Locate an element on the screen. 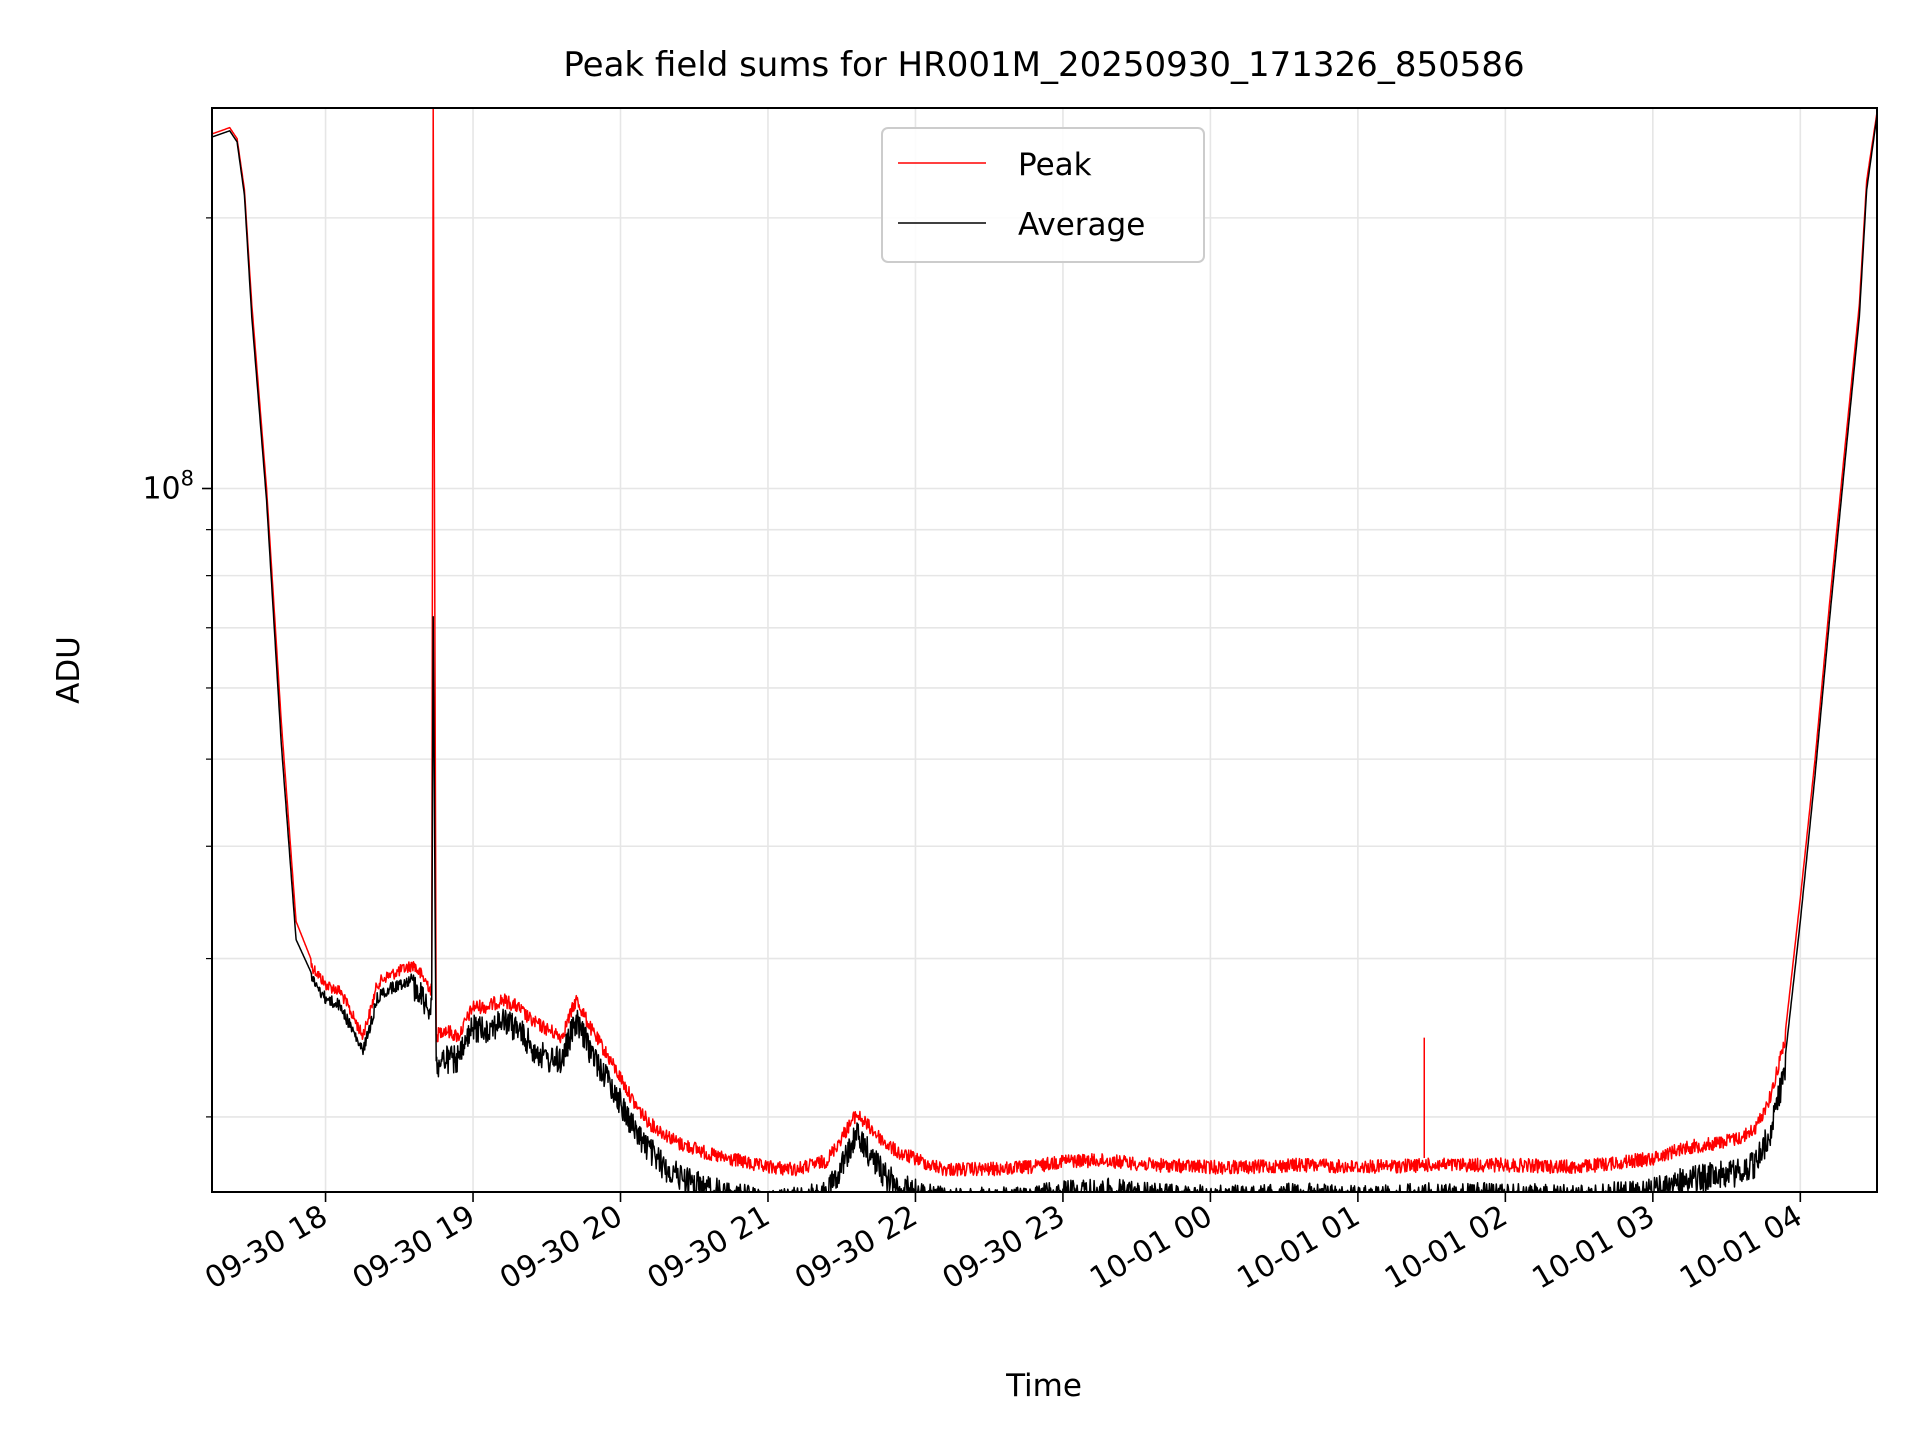  x-tick-label: 09-30 20 is located at coordinates (561, 1248).